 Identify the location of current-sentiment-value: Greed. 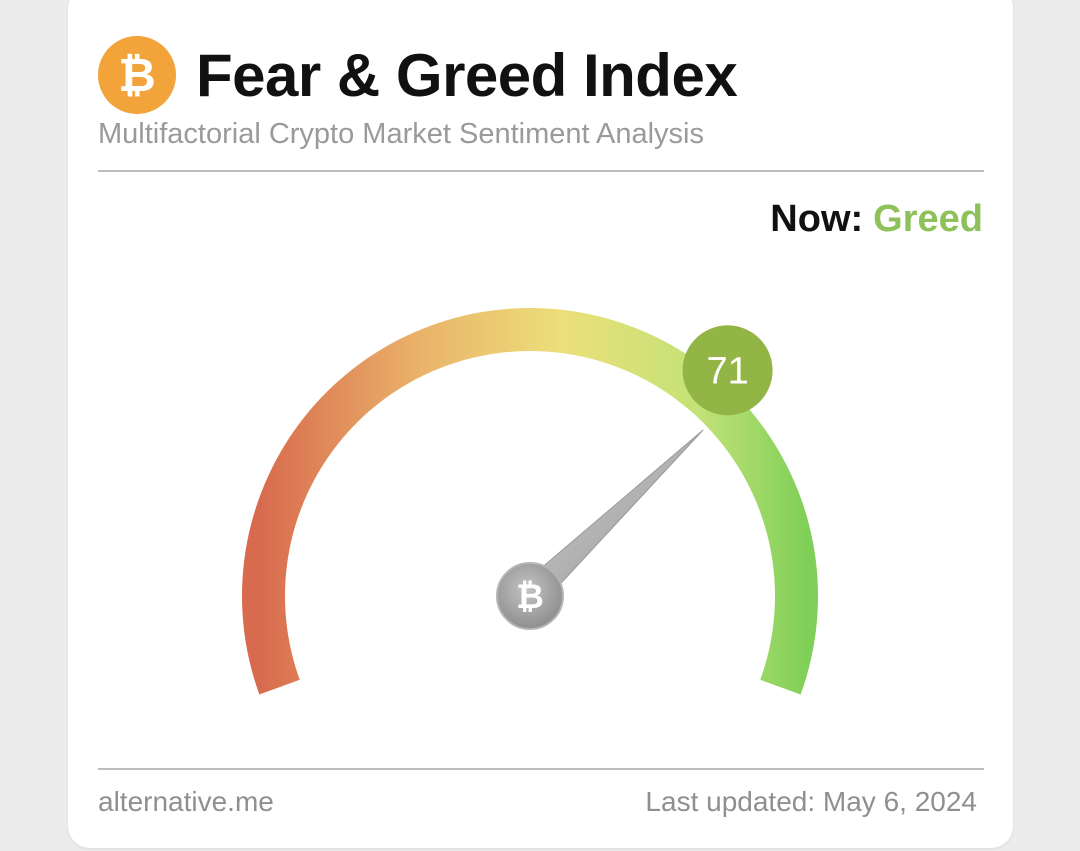
(928, 219).